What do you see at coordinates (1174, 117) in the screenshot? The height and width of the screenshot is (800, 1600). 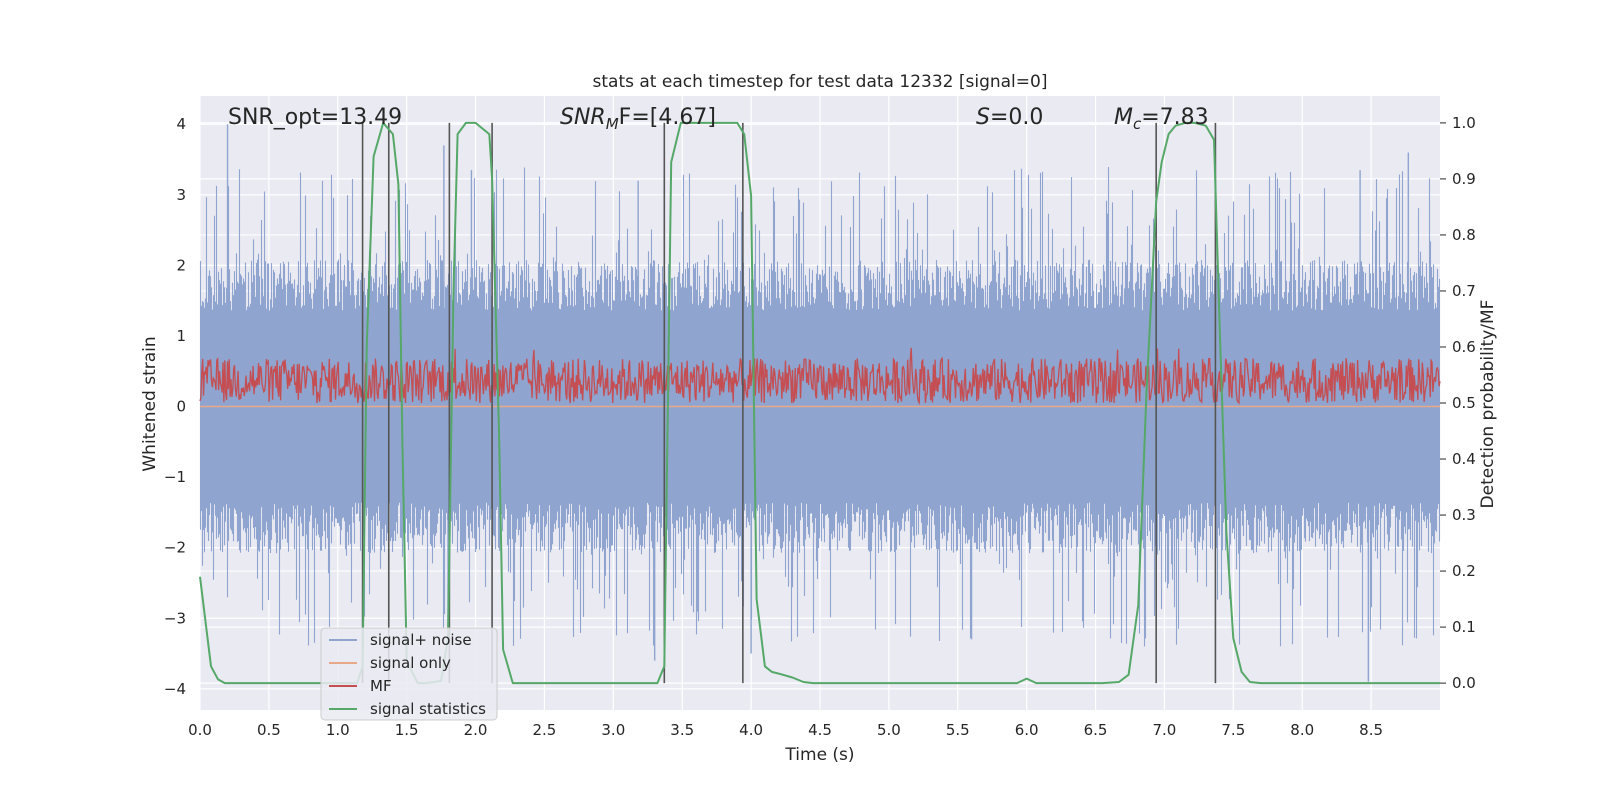 I see `annotation-mc-rest: =7.83` at bounding box center [1174, 117].